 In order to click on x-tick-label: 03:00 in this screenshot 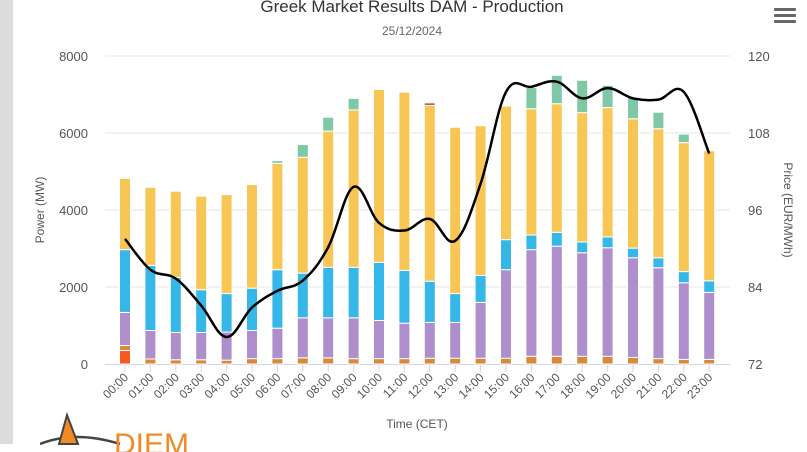, I will do `click(191, 385)`.